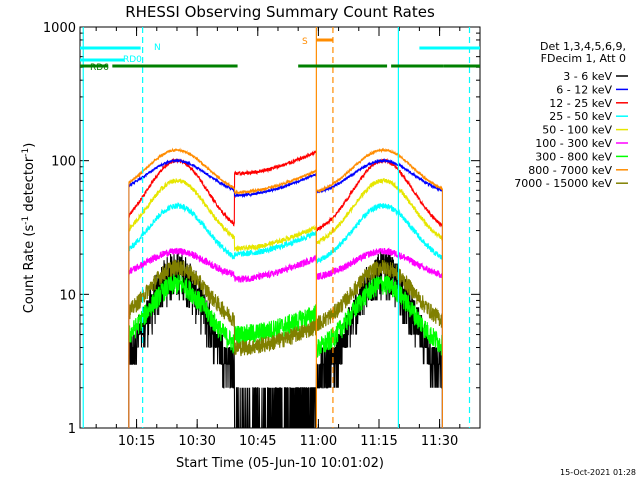 This screenshot has height=480, width=640. I want to click on y-axis-label: Count Rate (s-1 detector-1), so click(29, 228).